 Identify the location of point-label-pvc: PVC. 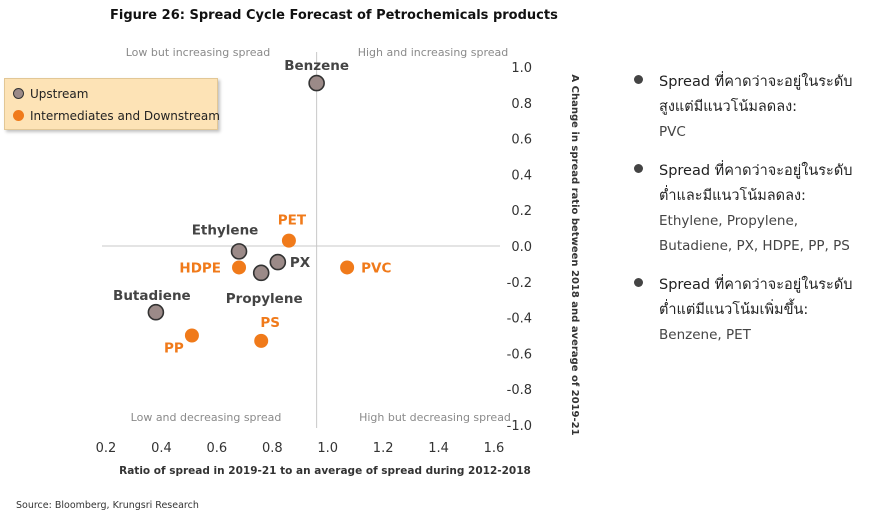
(376, 268).